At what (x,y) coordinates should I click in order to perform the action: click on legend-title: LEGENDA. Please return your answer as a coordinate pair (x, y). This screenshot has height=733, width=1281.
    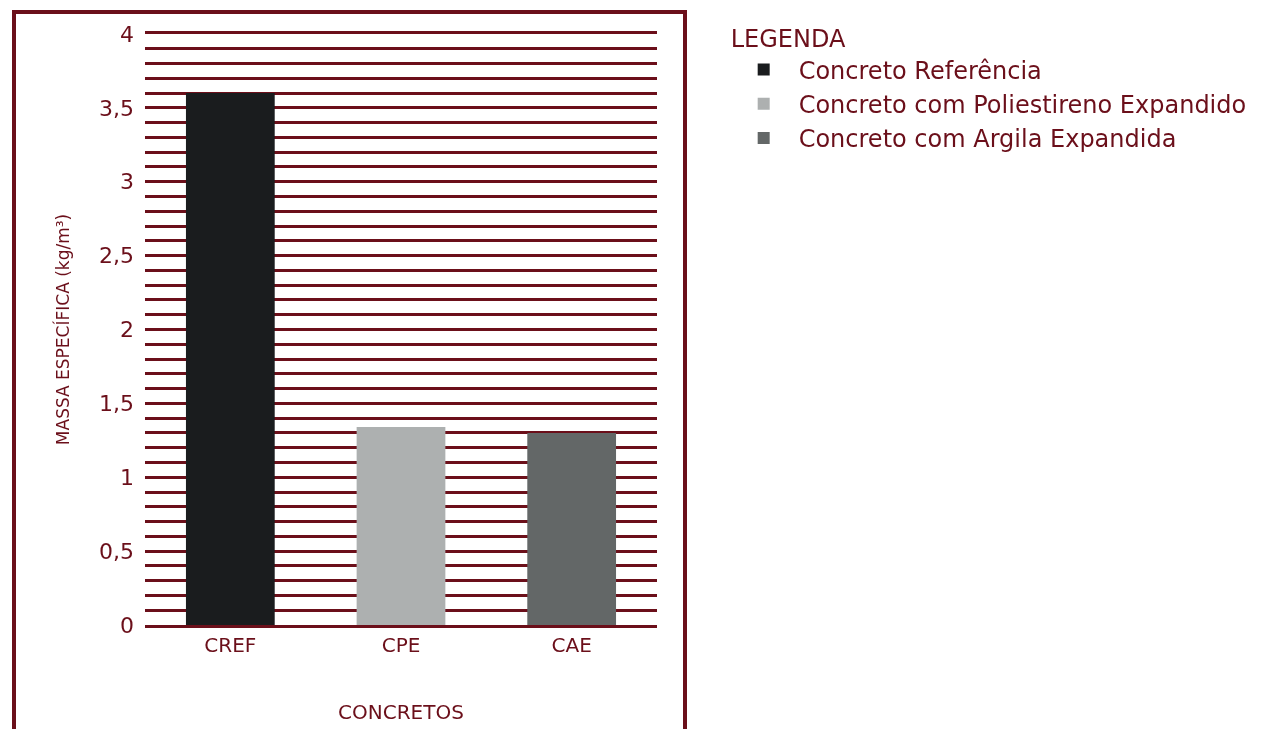
    Looking at the image, I should click on (788, 39).